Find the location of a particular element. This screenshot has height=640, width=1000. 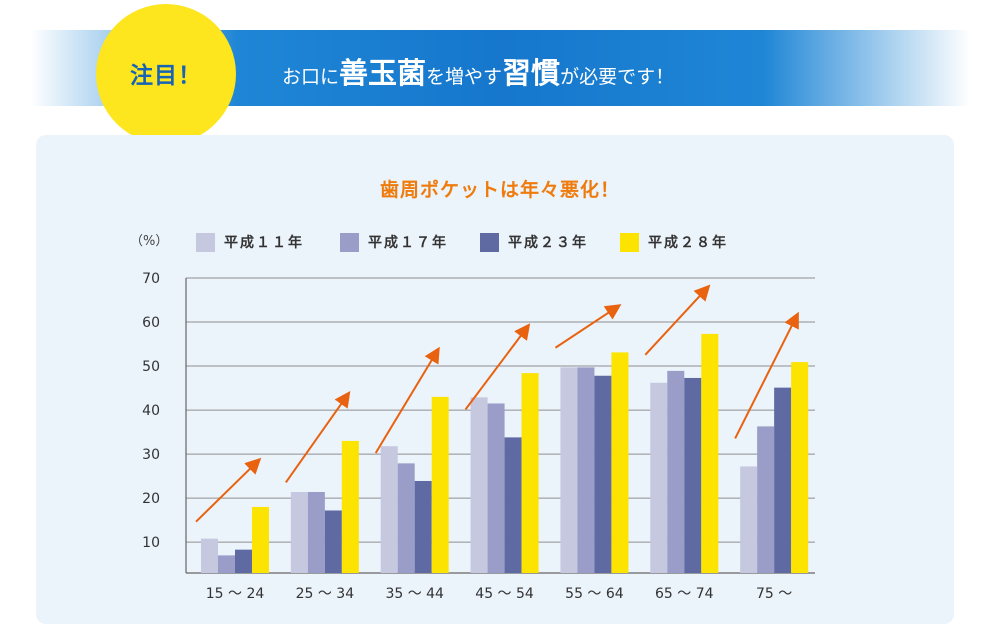

x-tick-label: 55 ～ 64 is located at coordinates (594, 594).